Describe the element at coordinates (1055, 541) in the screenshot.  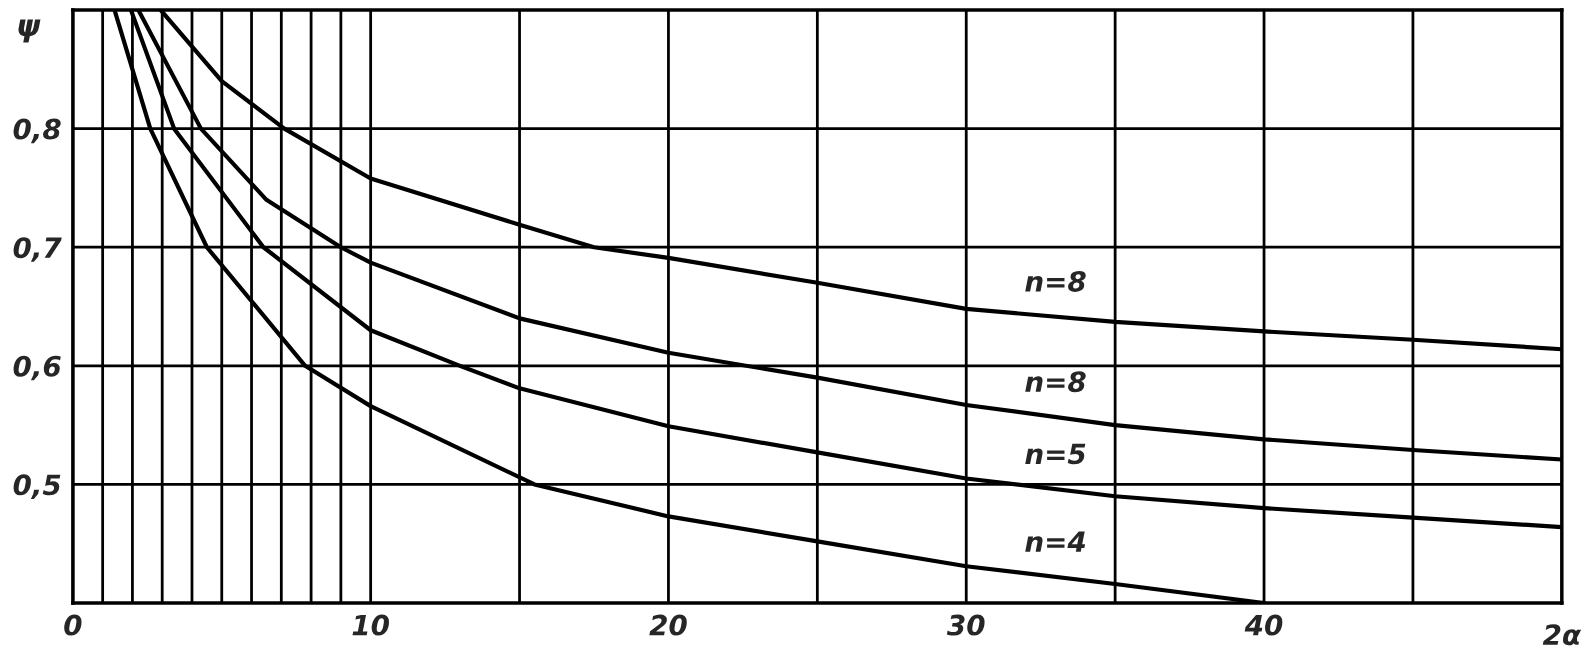
I see `series-label: n=4` at that location.